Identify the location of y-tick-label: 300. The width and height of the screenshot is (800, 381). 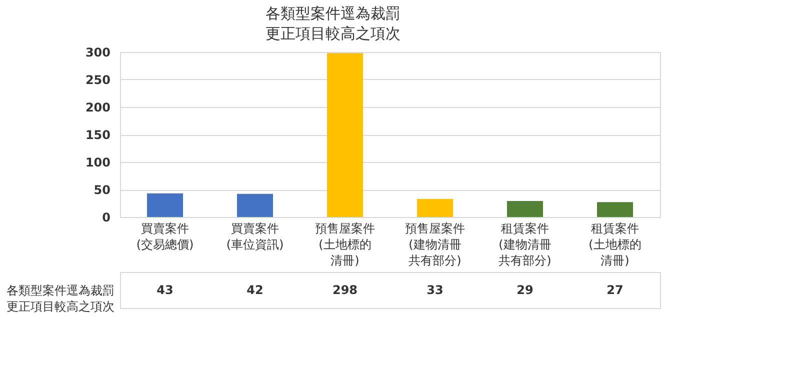
(97, 53).